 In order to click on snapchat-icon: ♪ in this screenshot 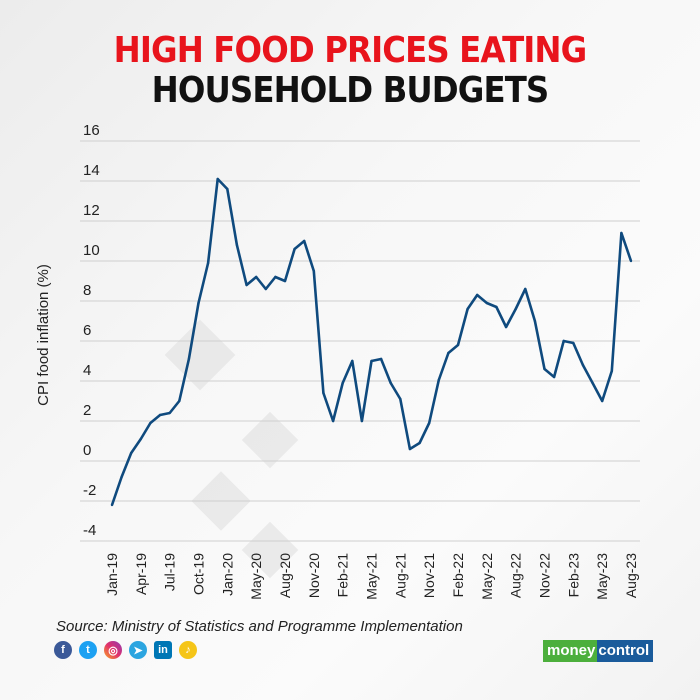, I will do `click(188, 650)`.